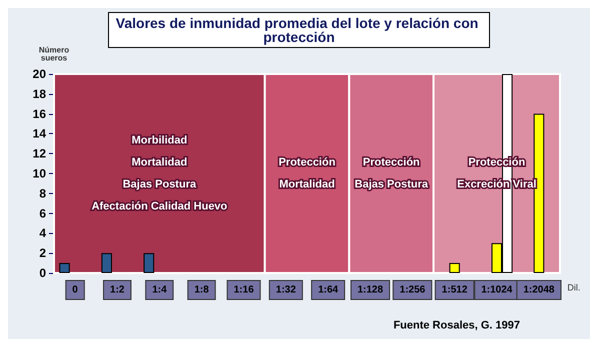 The height and width of the screenshot is (347, 598). Describe the element at coordinates (328, 290) in the screenshot. I see `x-tick-label: 1:64` at that location.